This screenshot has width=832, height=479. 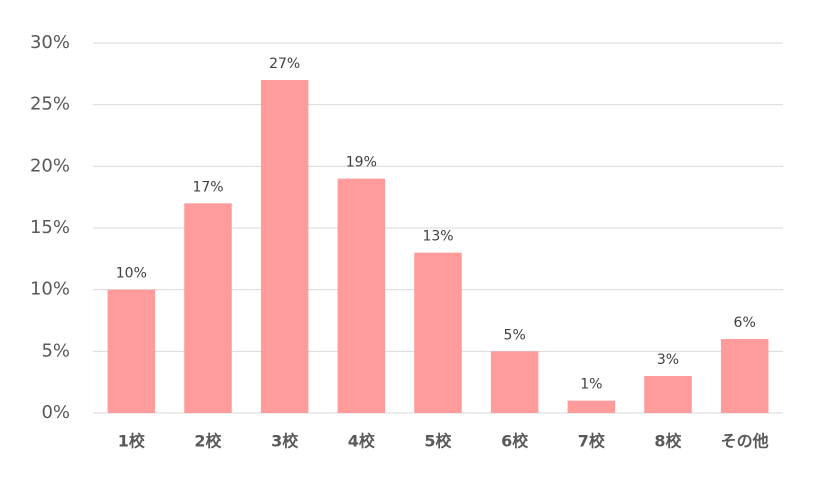 I want to click on y-tick-label: 10%, so click(x=50, y=289).